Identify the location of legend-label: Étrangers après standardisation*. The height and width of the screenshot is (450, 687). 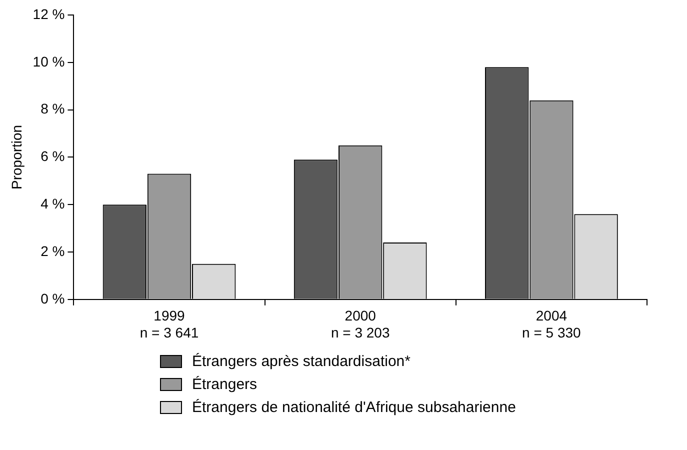
(301, 361).